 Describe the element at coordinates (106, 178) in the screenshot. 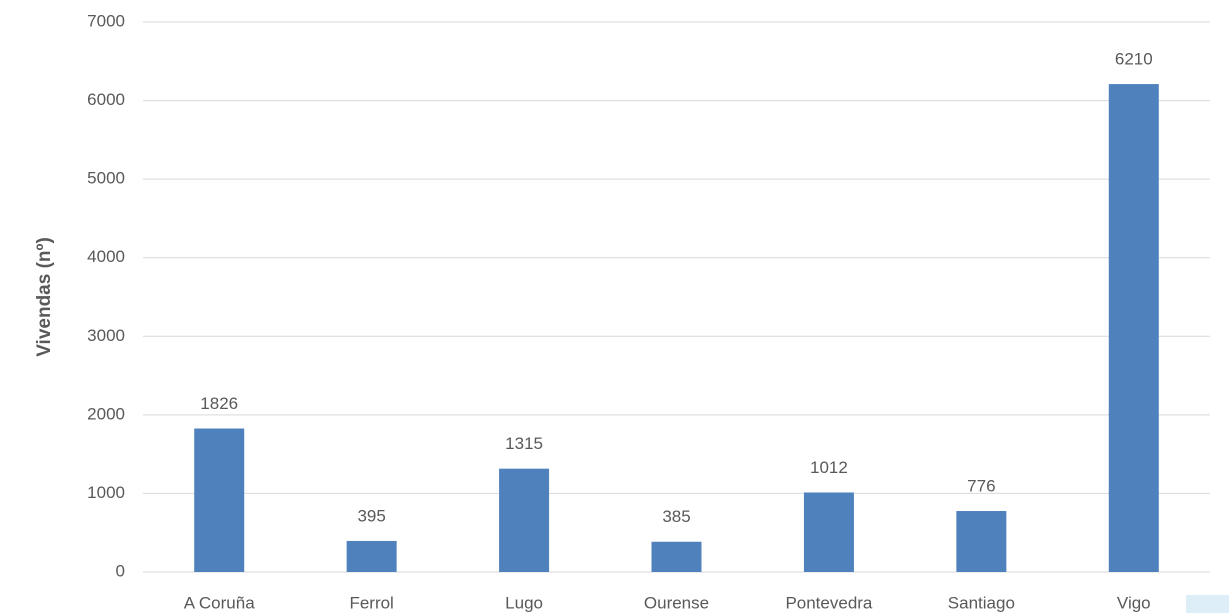

I see `y-tick-label: 5000` at that location.